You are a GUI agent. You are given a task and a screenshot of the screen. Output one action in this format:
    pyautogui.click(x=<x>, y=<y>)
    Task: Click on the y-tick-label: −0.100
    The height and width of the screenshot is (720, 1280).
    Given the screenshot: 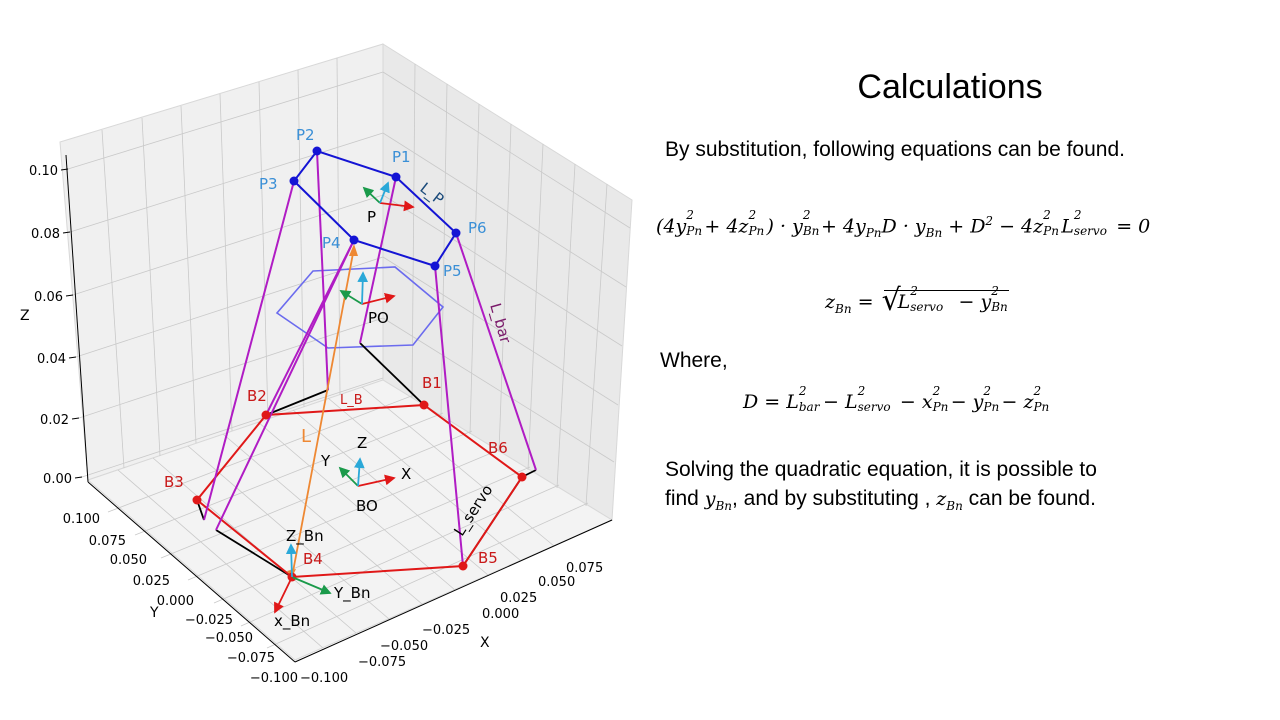 What is the action you would take?
    pyautogui.click(x=274, y=678)
    